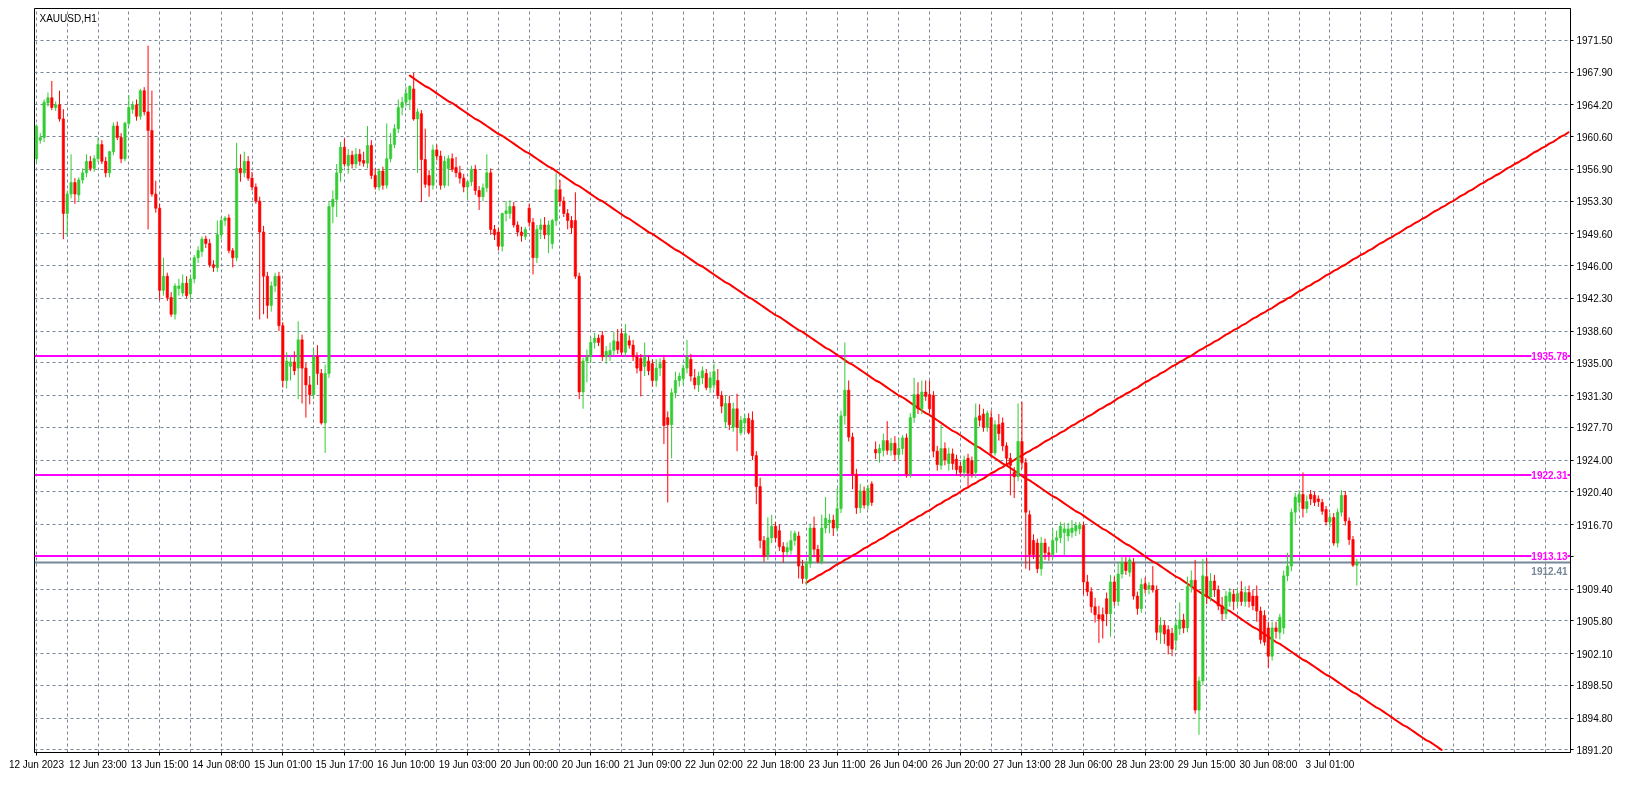 The image size is (1639, 786). What do you see at coordinates (467, 764) in the screenshot?
I see `x-tick-label: 19 Jun 03:00` at bounding box center [467, 764].